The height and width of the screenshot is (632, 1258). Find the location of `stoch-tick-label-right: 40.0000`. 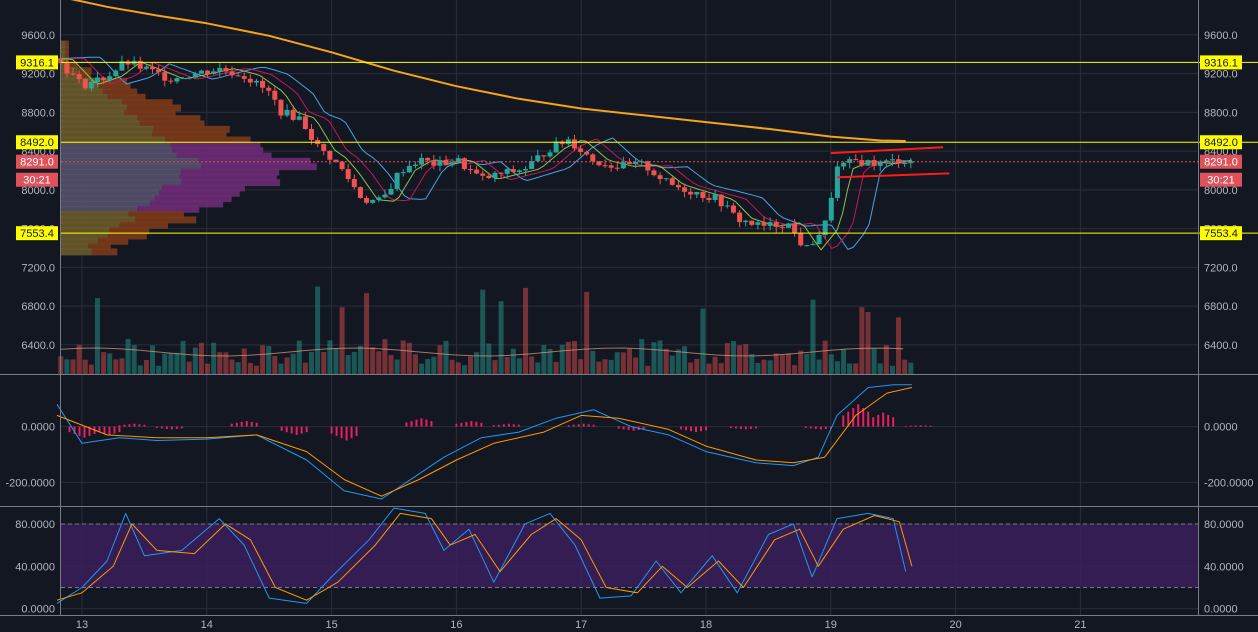

stoch-tick-label-right: 40.0000 is located at coordinates (1224, 567).